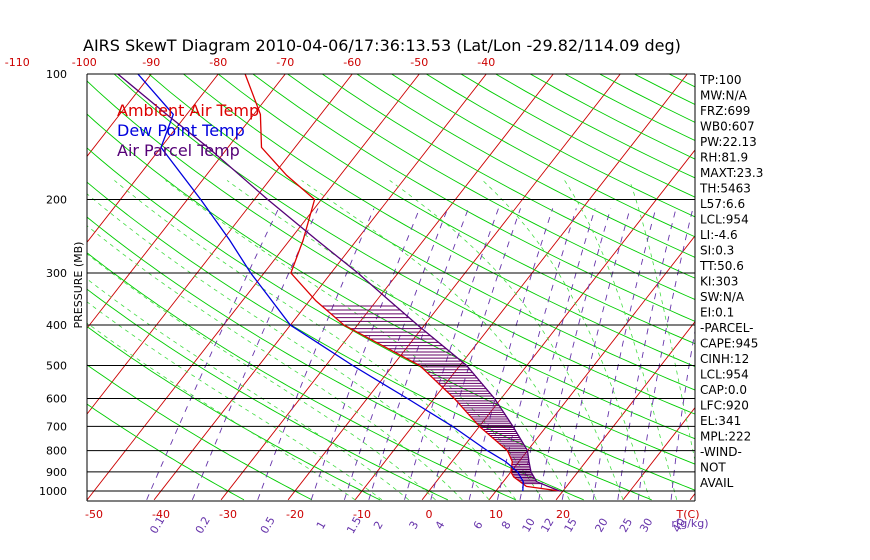 Image resolution: width=870 pixels, height=560 pixels. What do you see at coordinates (56, 200) in the screenshot?
I see `pressure-tick-label: 200` at bounding box center [56, 200].